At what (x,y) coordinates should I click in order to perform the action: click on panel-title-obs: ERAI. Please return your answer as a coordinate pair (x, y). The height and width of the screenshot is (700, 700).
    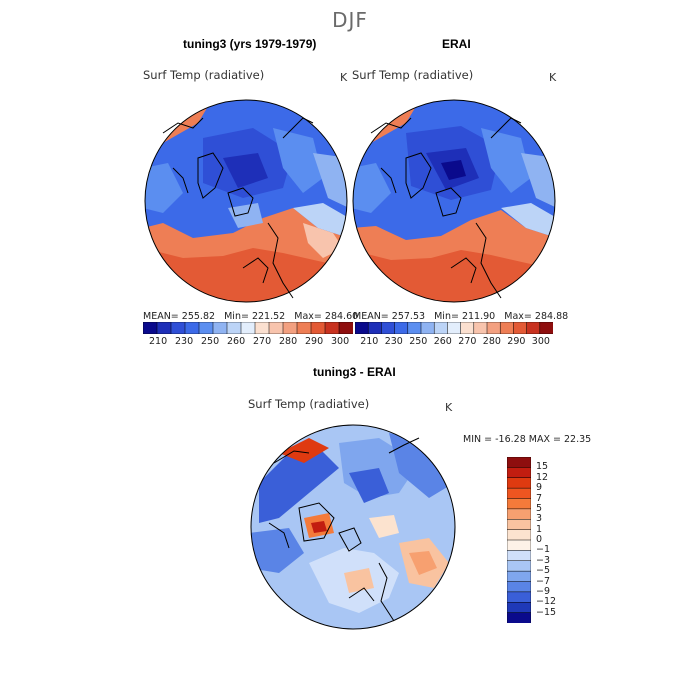
    Looking at the image, I should click on (456, 44).